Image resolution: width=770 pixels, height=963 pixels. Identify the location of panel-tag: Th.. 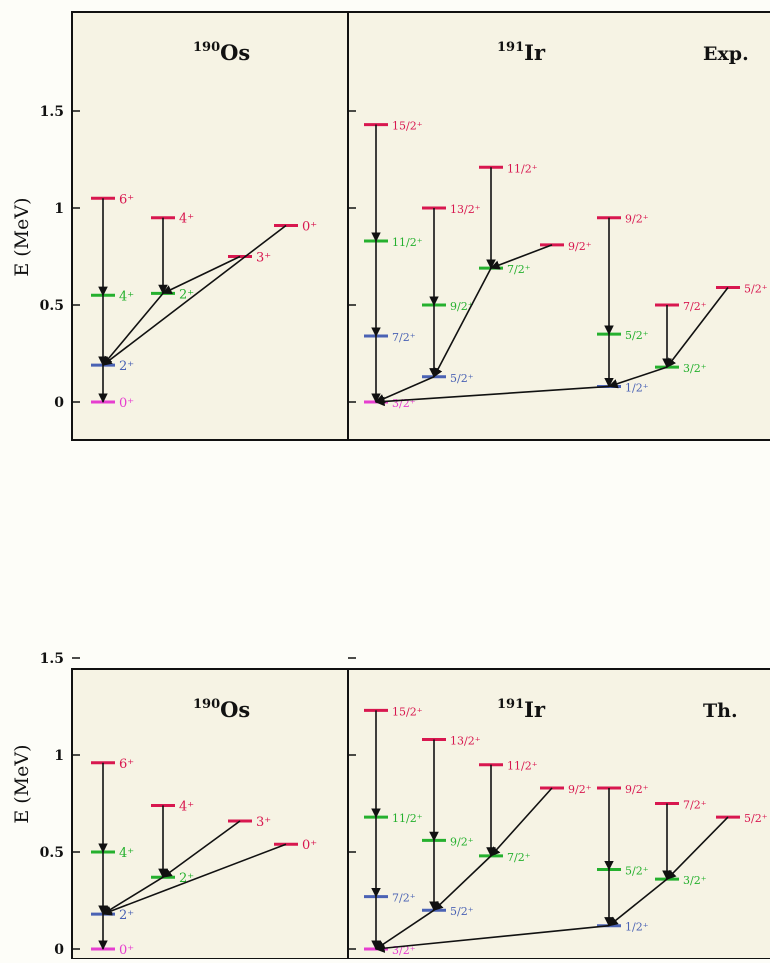
(720, 711).